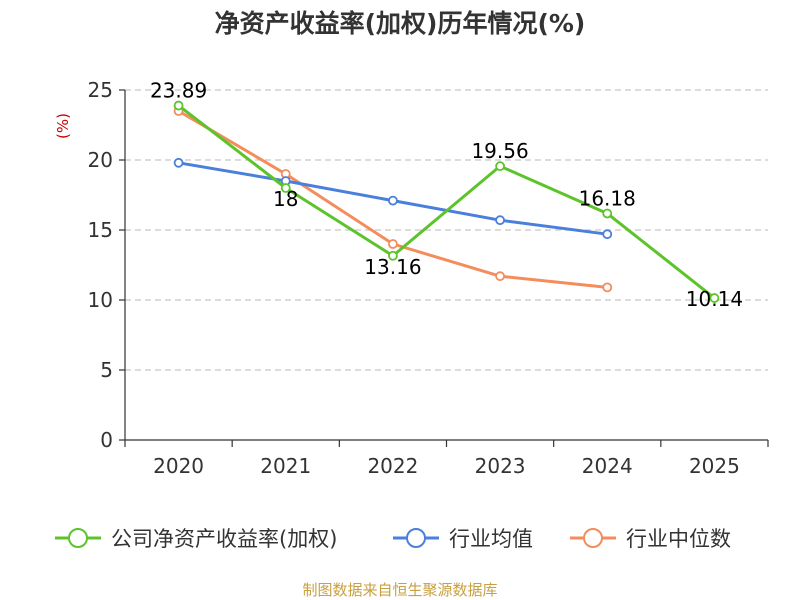  I want to click on chart-title: 净资产收益率(加权)历年情况(%), so click(400, 23).